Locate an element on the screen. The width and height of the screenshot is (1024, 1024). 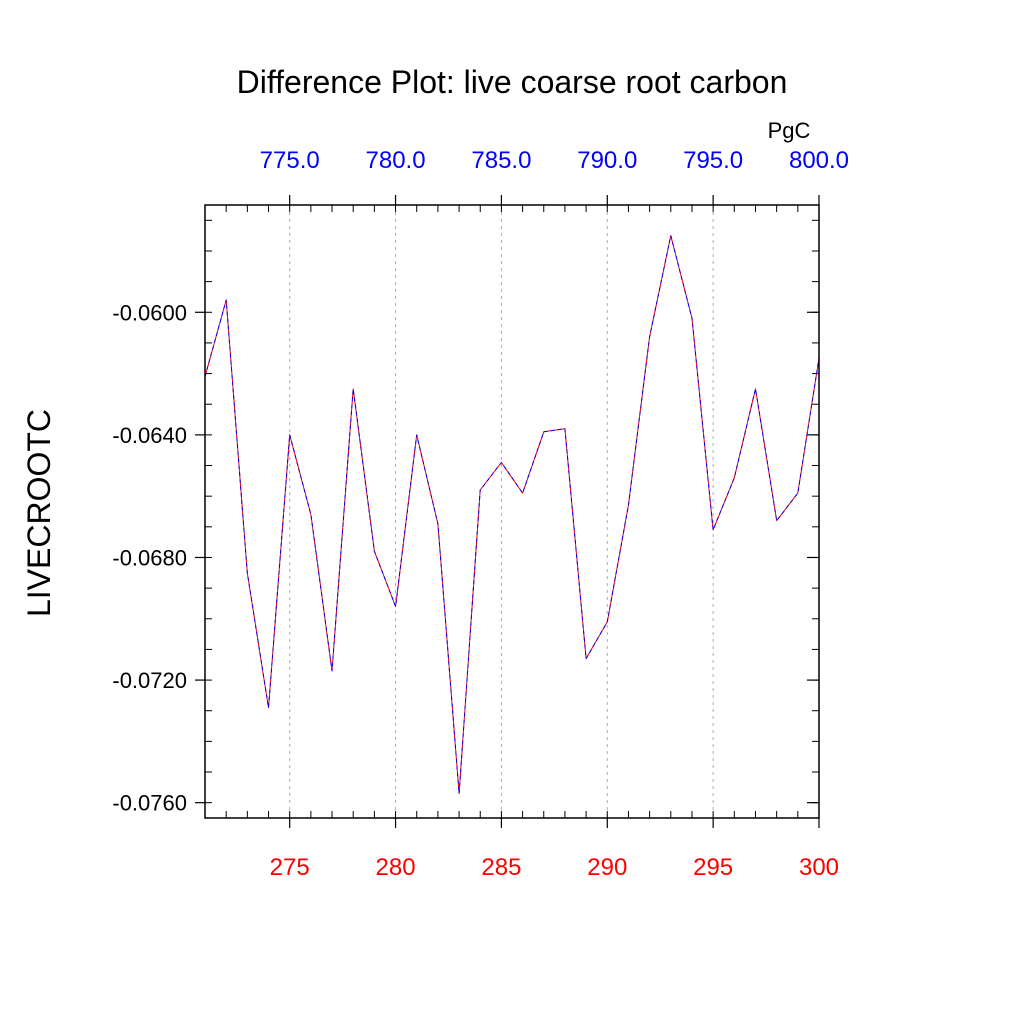
x-tick-label-bottom: 290 is located at coordinates (607, 867).